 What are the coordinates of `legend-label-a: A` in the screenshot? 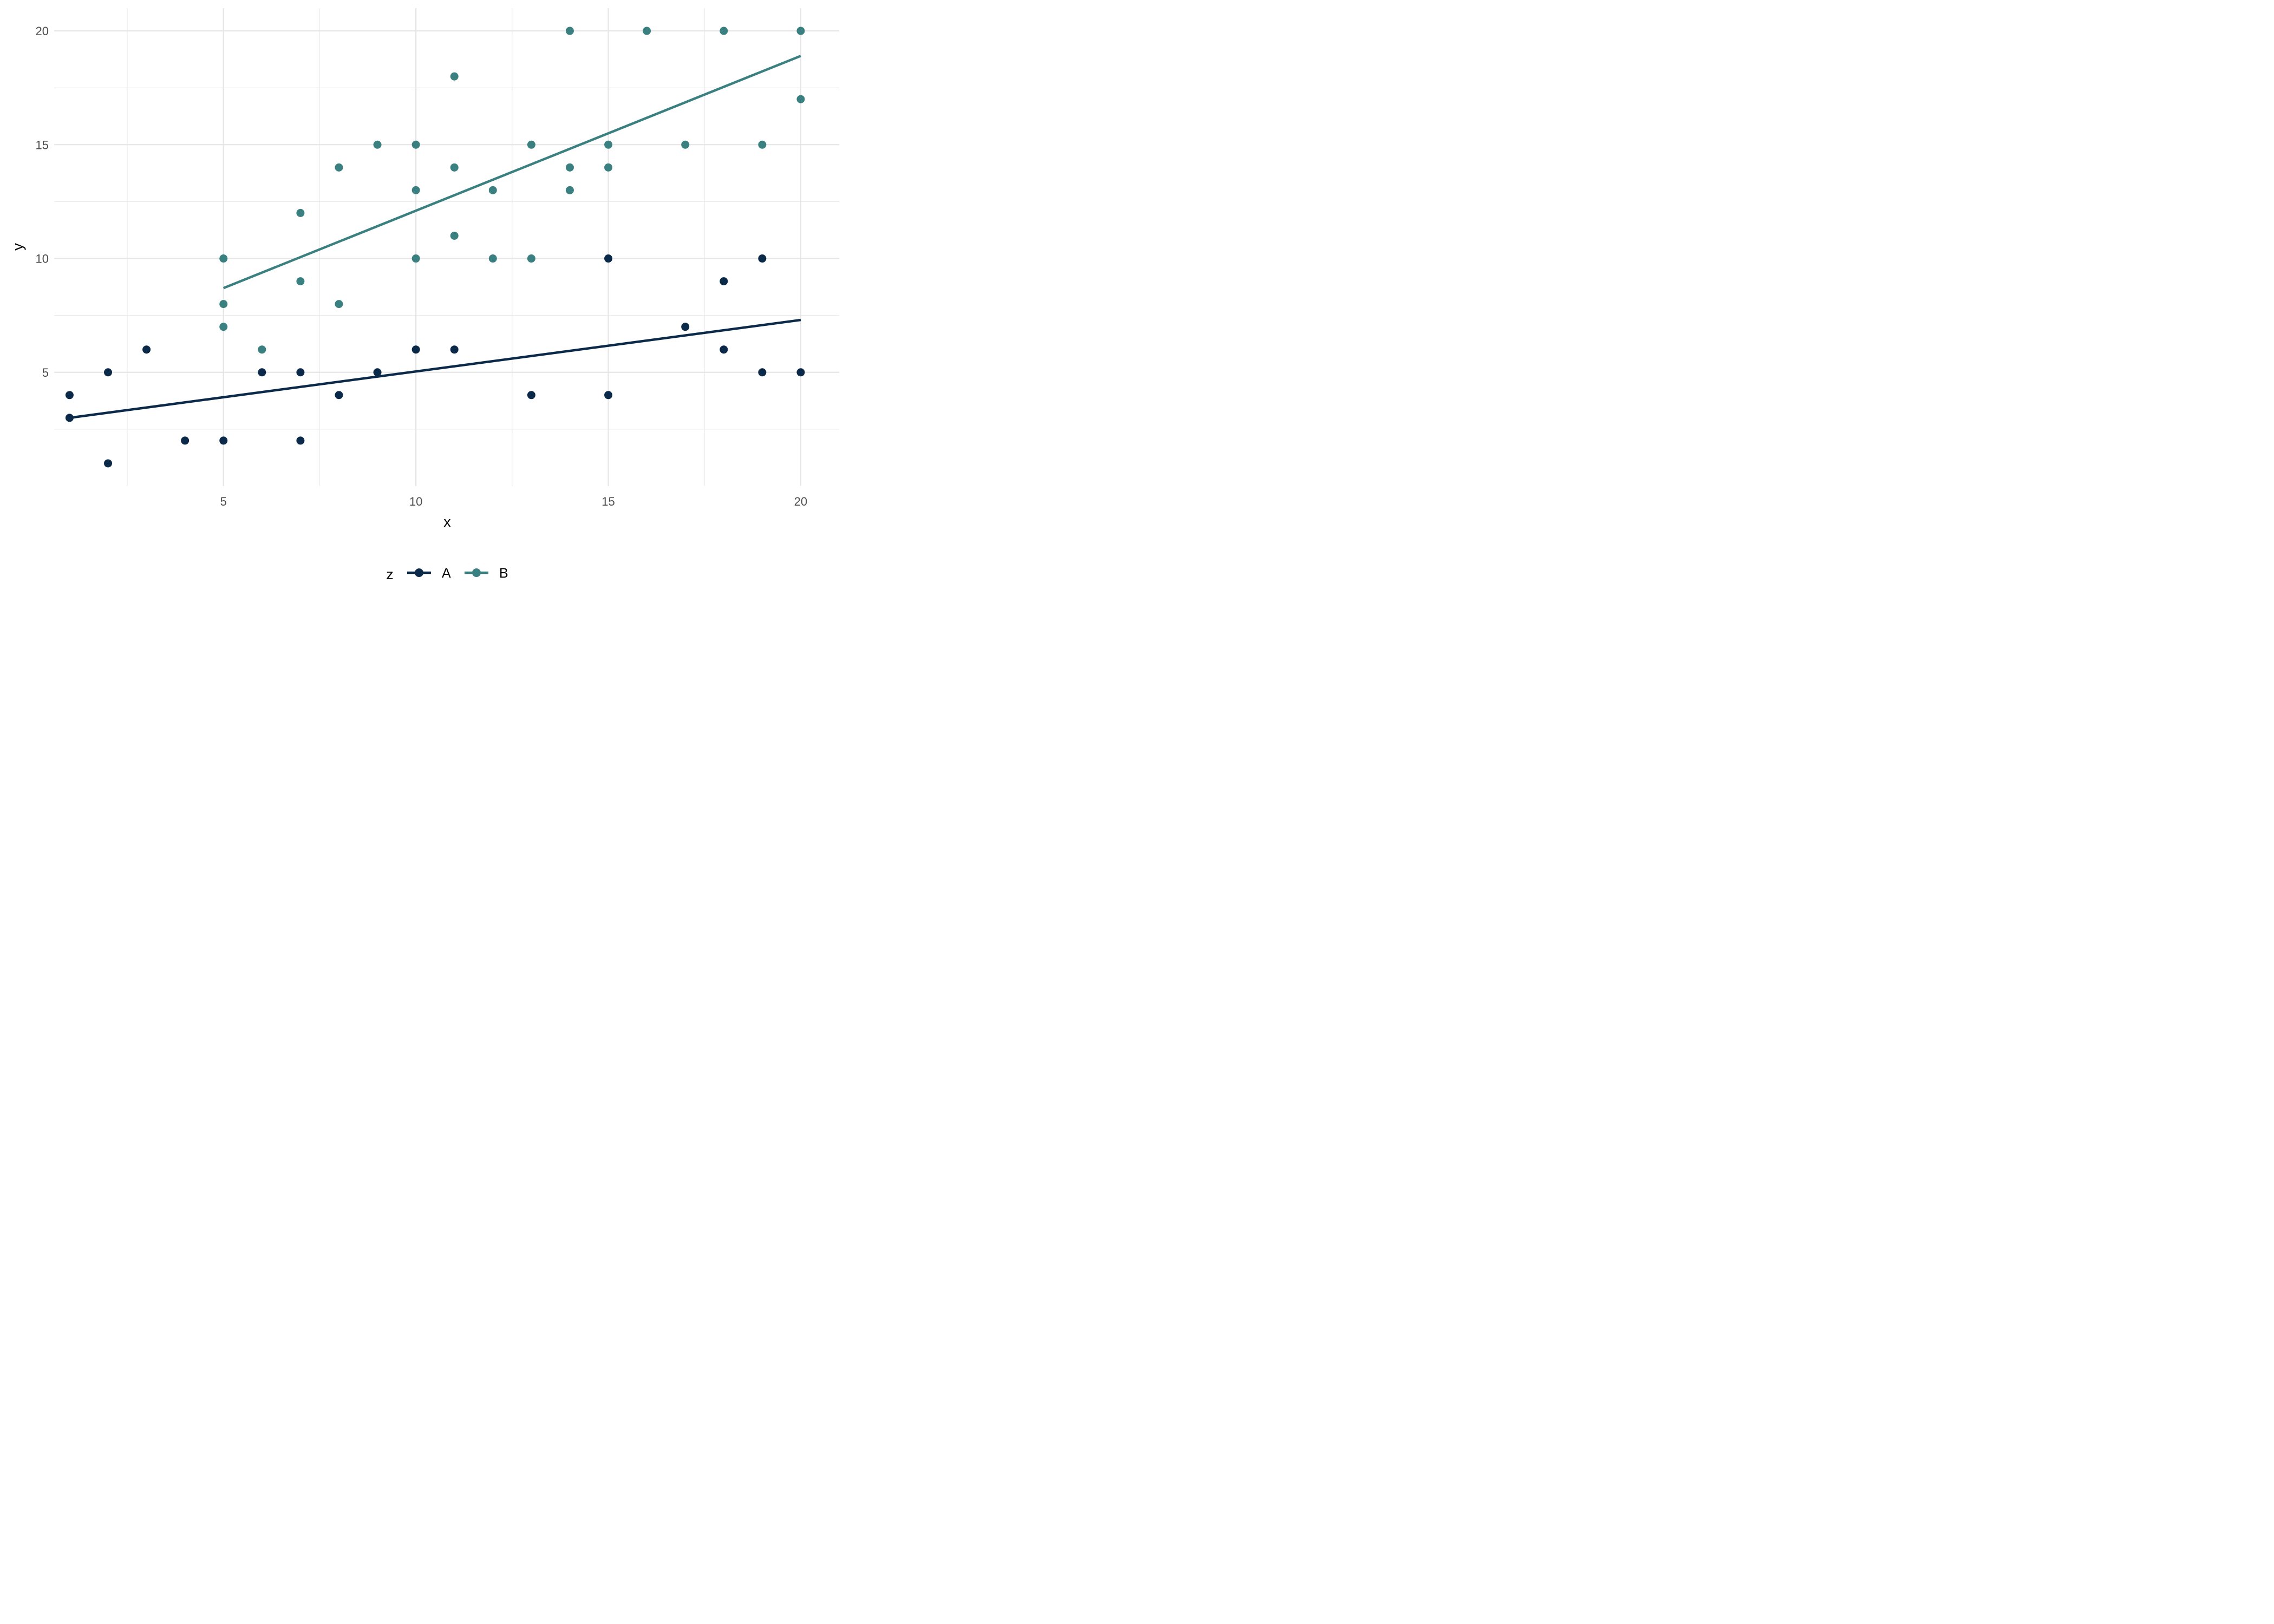 It's located at (447, 574).